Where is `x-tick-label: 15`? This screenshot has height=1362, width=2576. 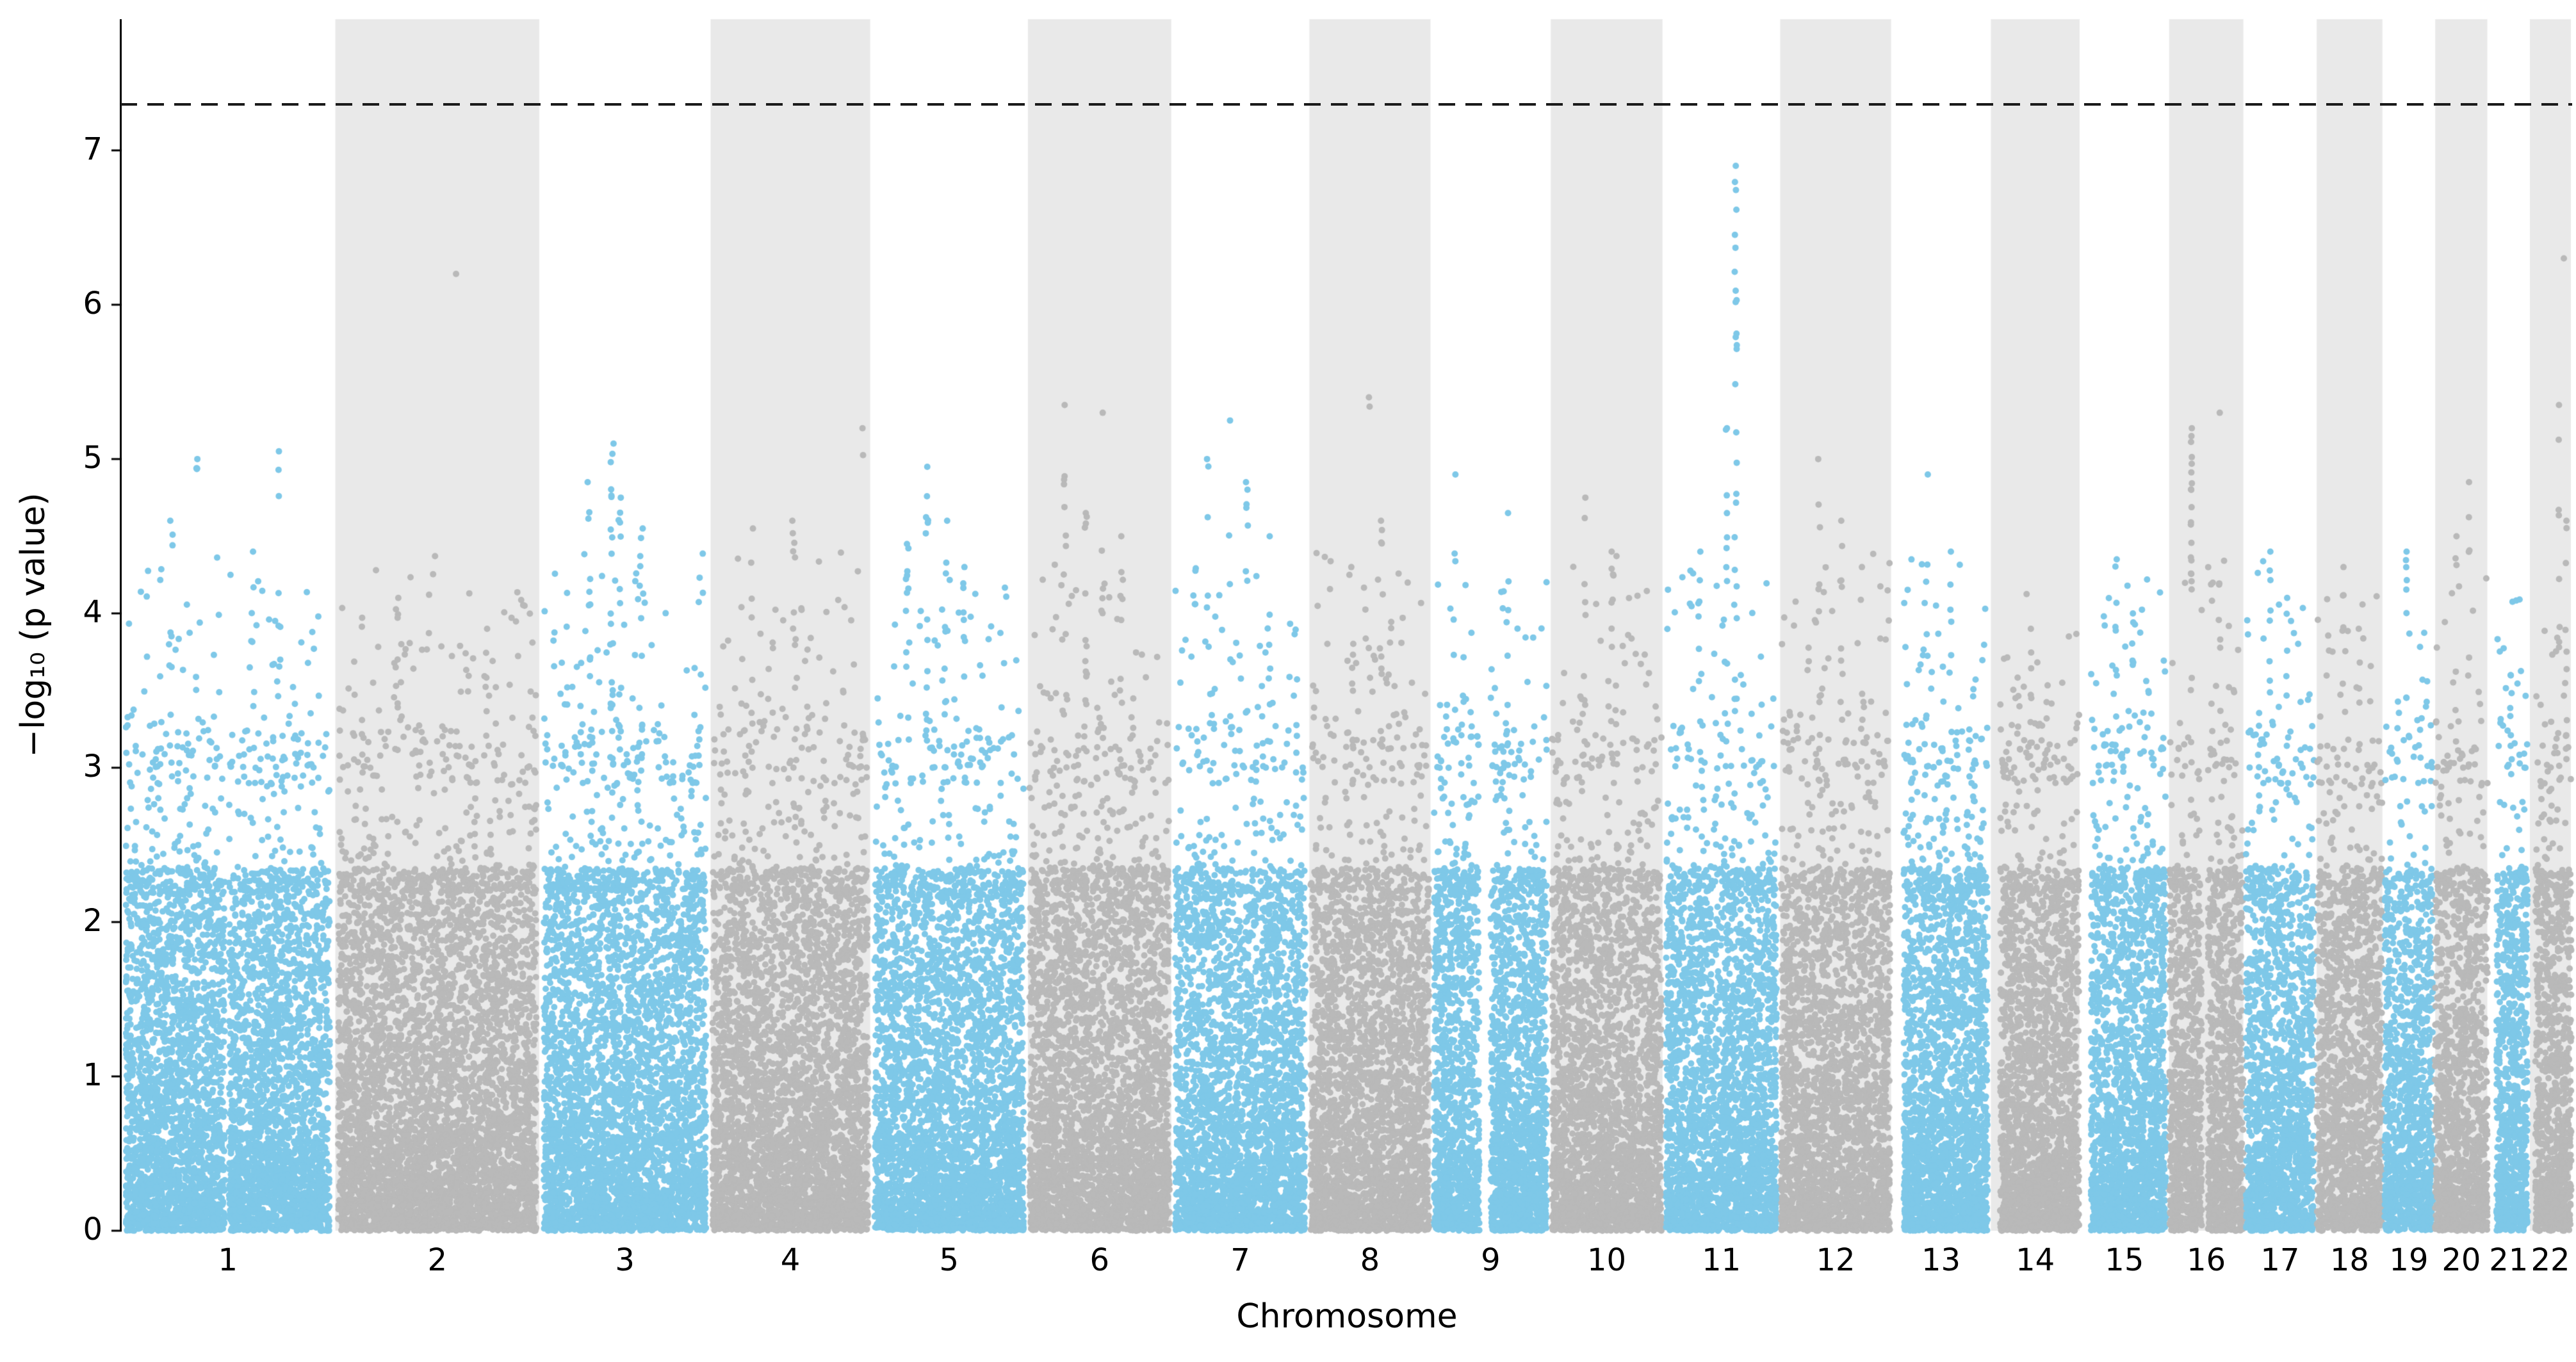 x-tick-label: 15 is located at coordinates (2124, 1260).